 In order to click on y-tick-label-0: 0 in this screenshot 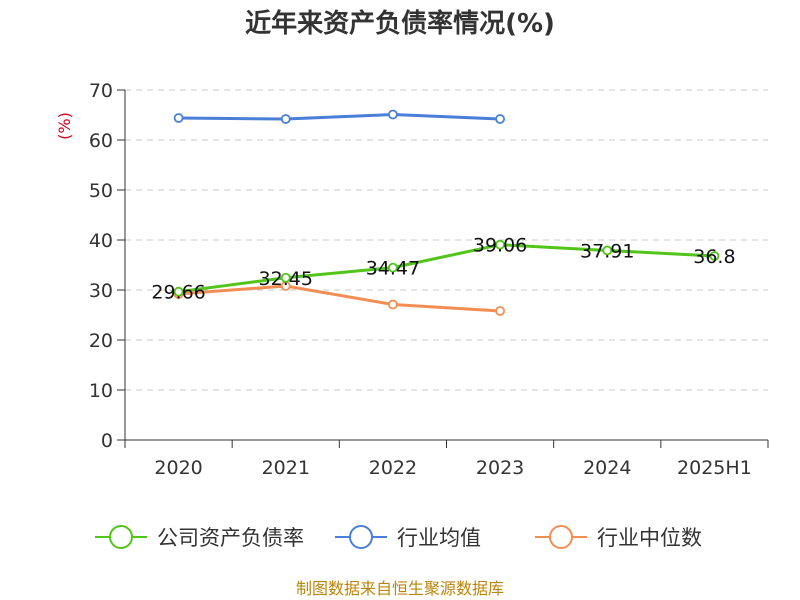, I will do `click(107, 441)`.